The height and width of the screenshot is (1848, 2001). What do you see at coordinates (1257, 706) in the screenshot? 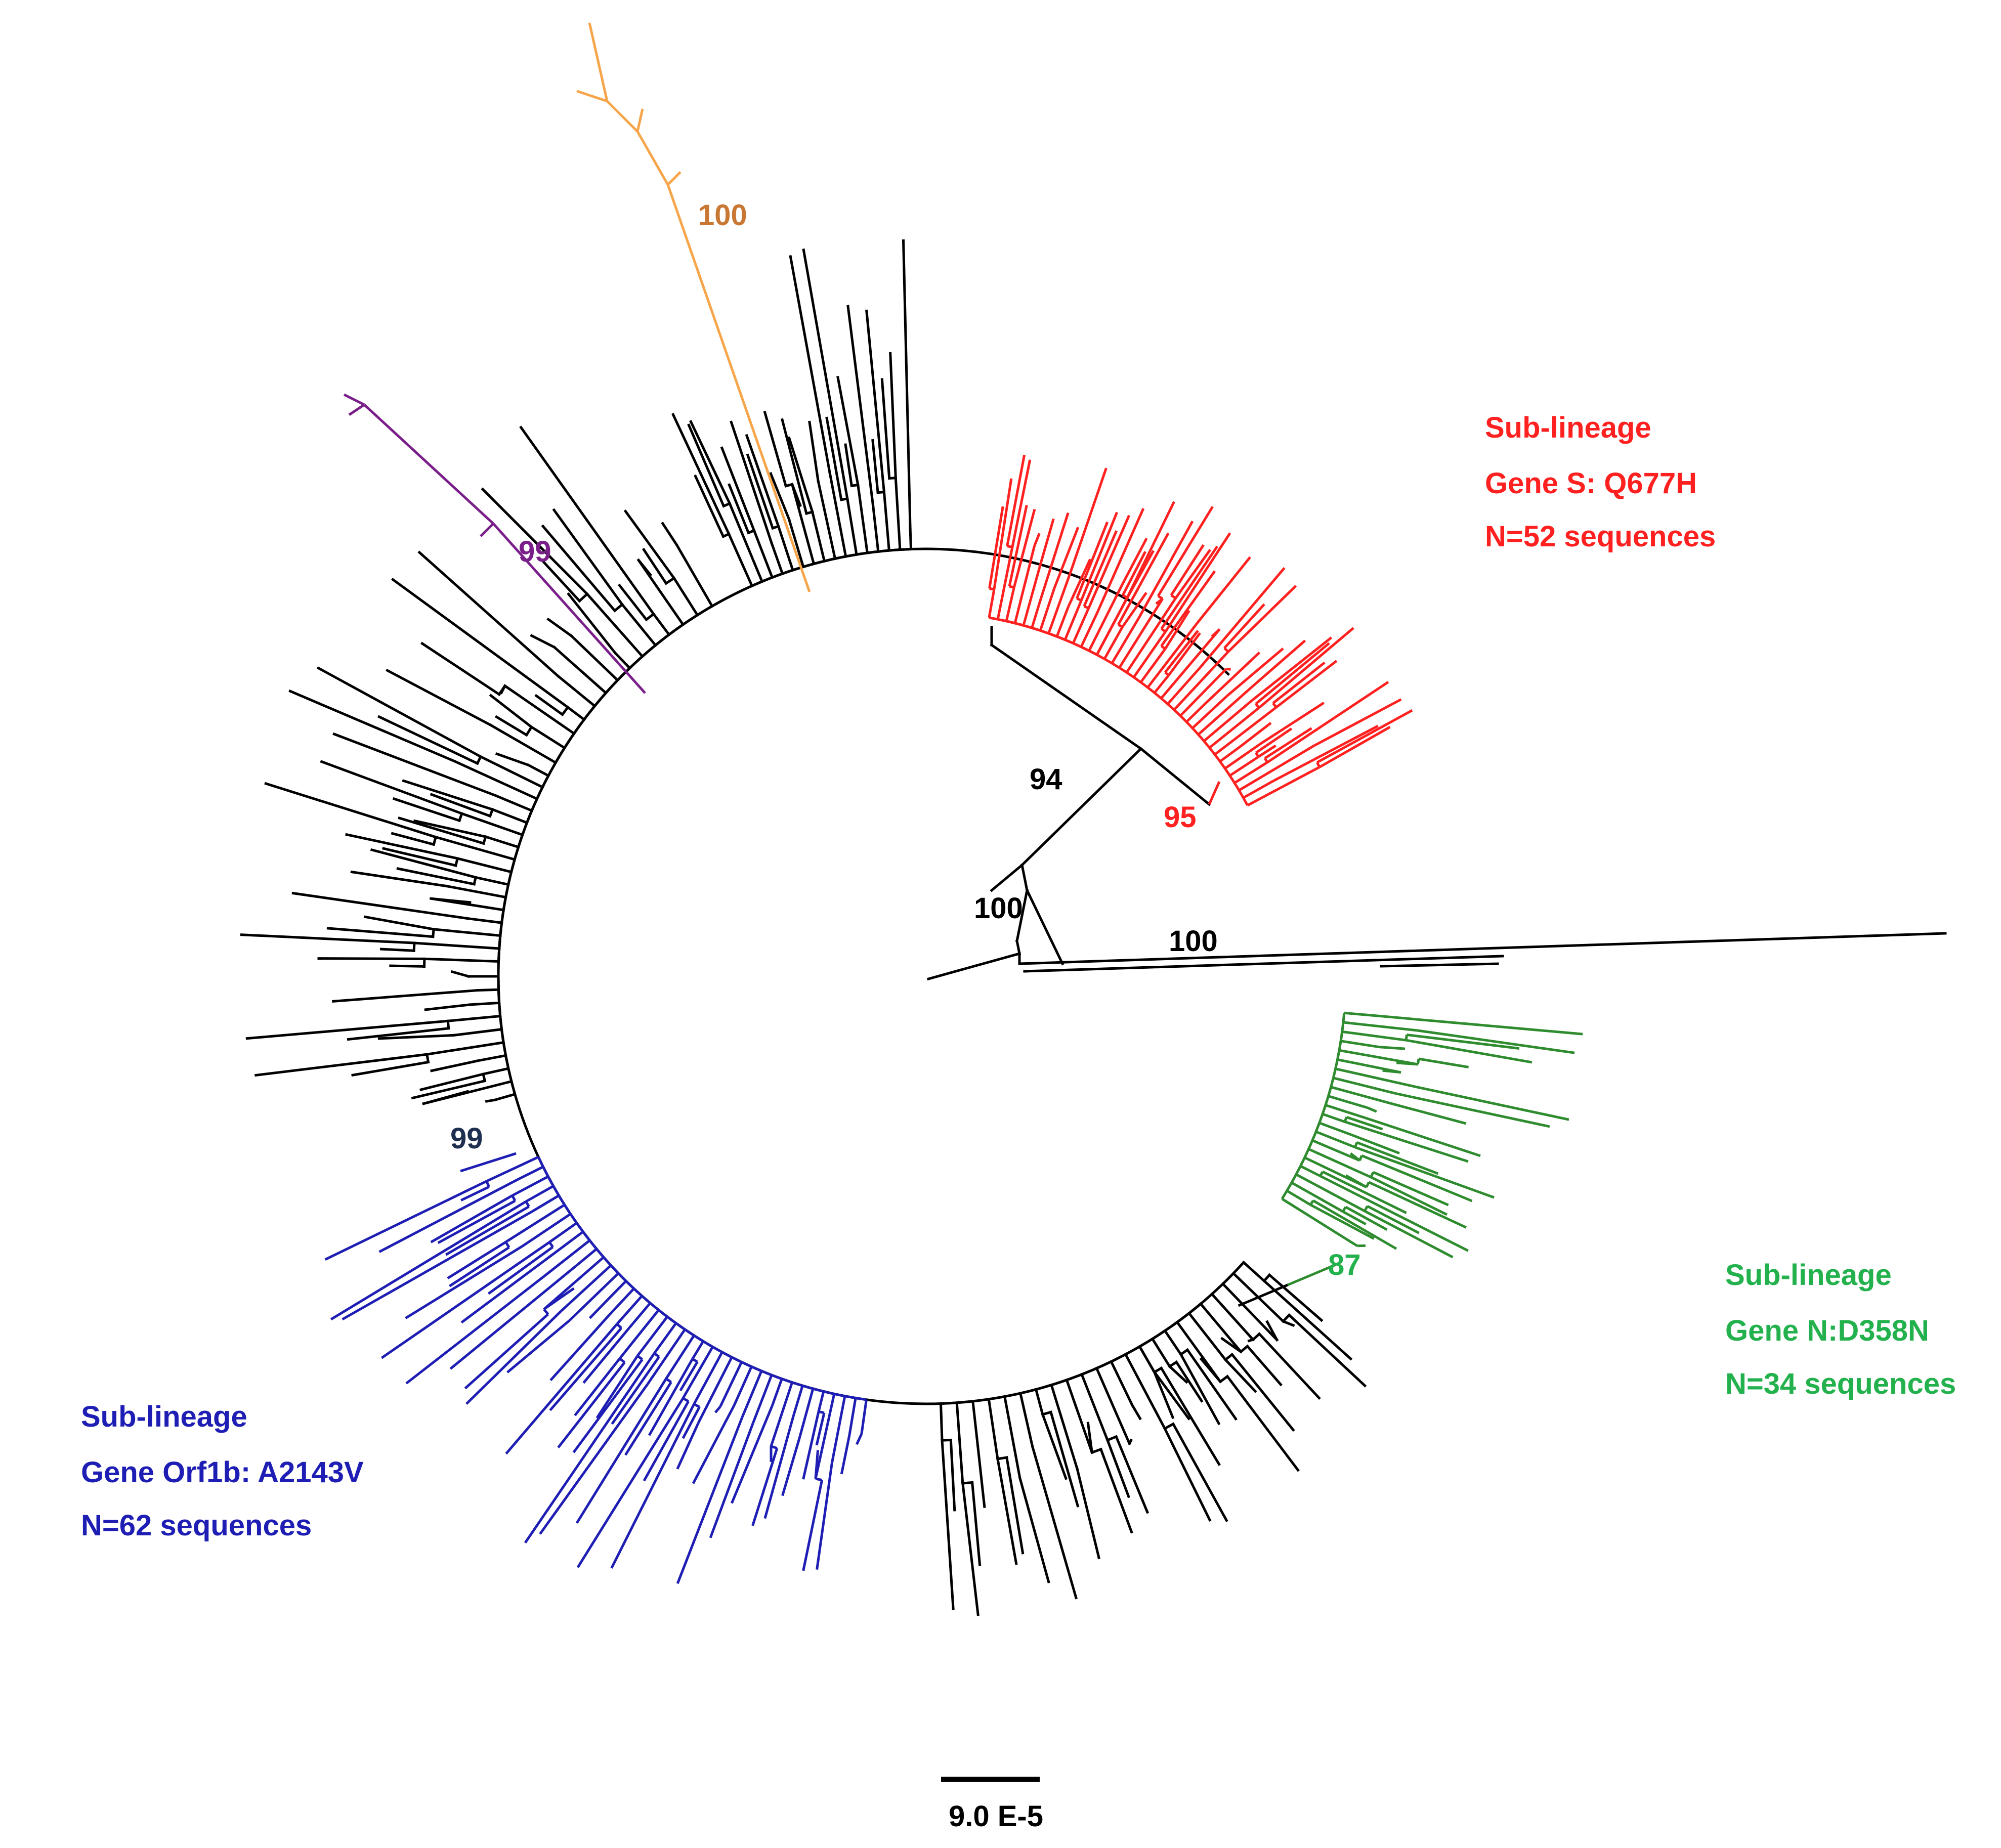
I see `red-clade-bracket` at bounding box center [1257, 706].